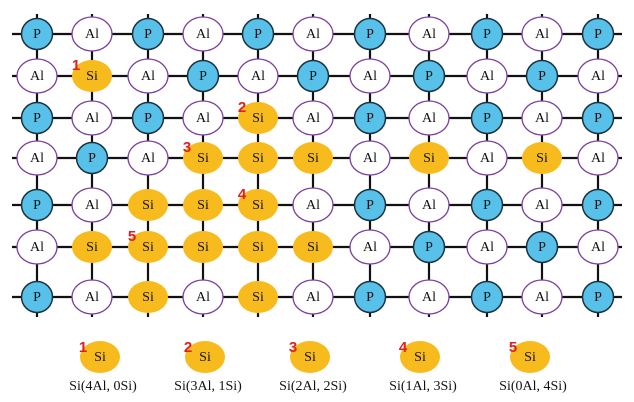 The height and width of the screenshot is (402, 634). I want to click on legend-number: 5, so click(513, 347).